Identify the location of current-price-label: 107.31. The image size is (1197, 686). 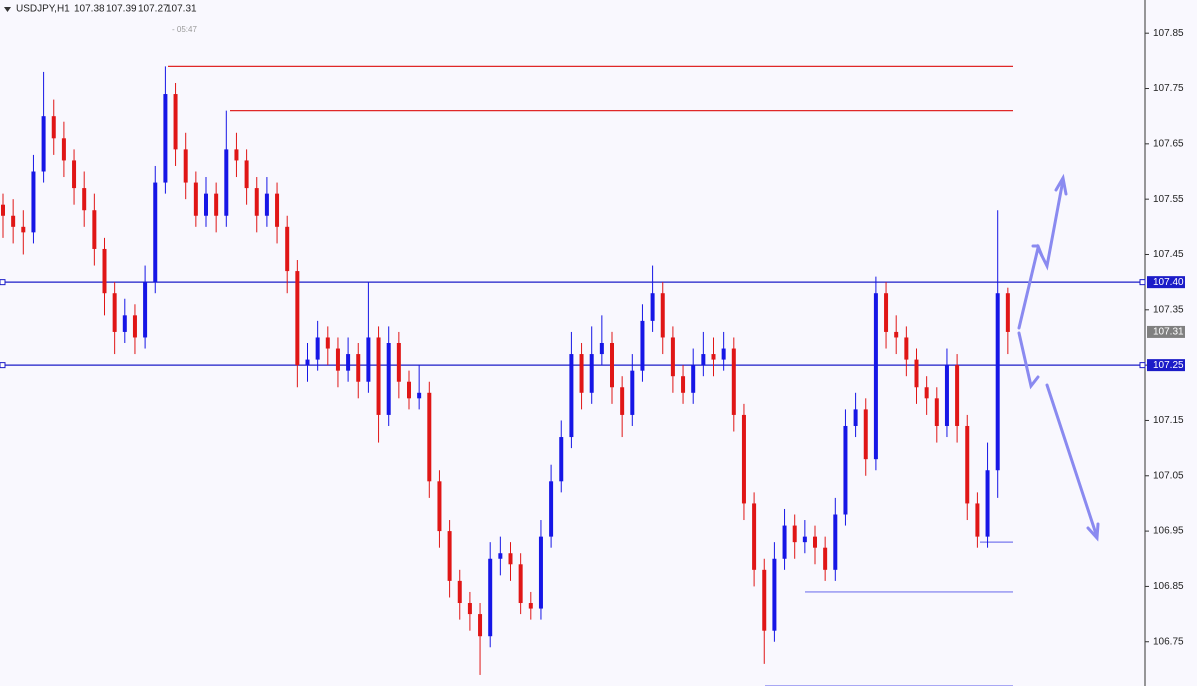
(1168, 332).